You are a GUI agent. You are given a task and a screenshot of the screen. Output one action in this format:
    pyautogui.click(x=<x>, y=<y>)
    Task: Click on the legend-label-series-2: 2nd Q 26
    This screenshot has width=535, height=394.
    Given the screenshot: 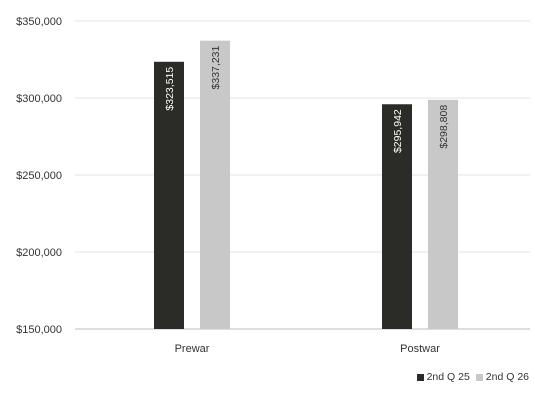 What is the action you would take?
    pyautogui.click(x=507, y=377)
    